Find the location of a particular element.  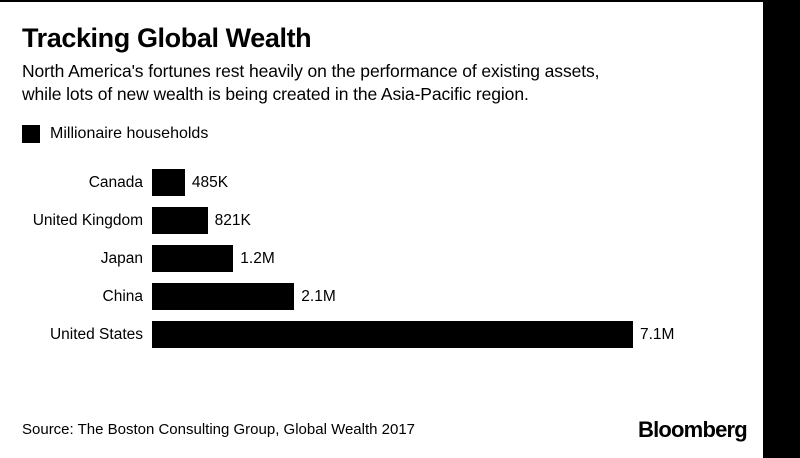

bar-value-label: 1.2M is located at coordinates (257, 258).